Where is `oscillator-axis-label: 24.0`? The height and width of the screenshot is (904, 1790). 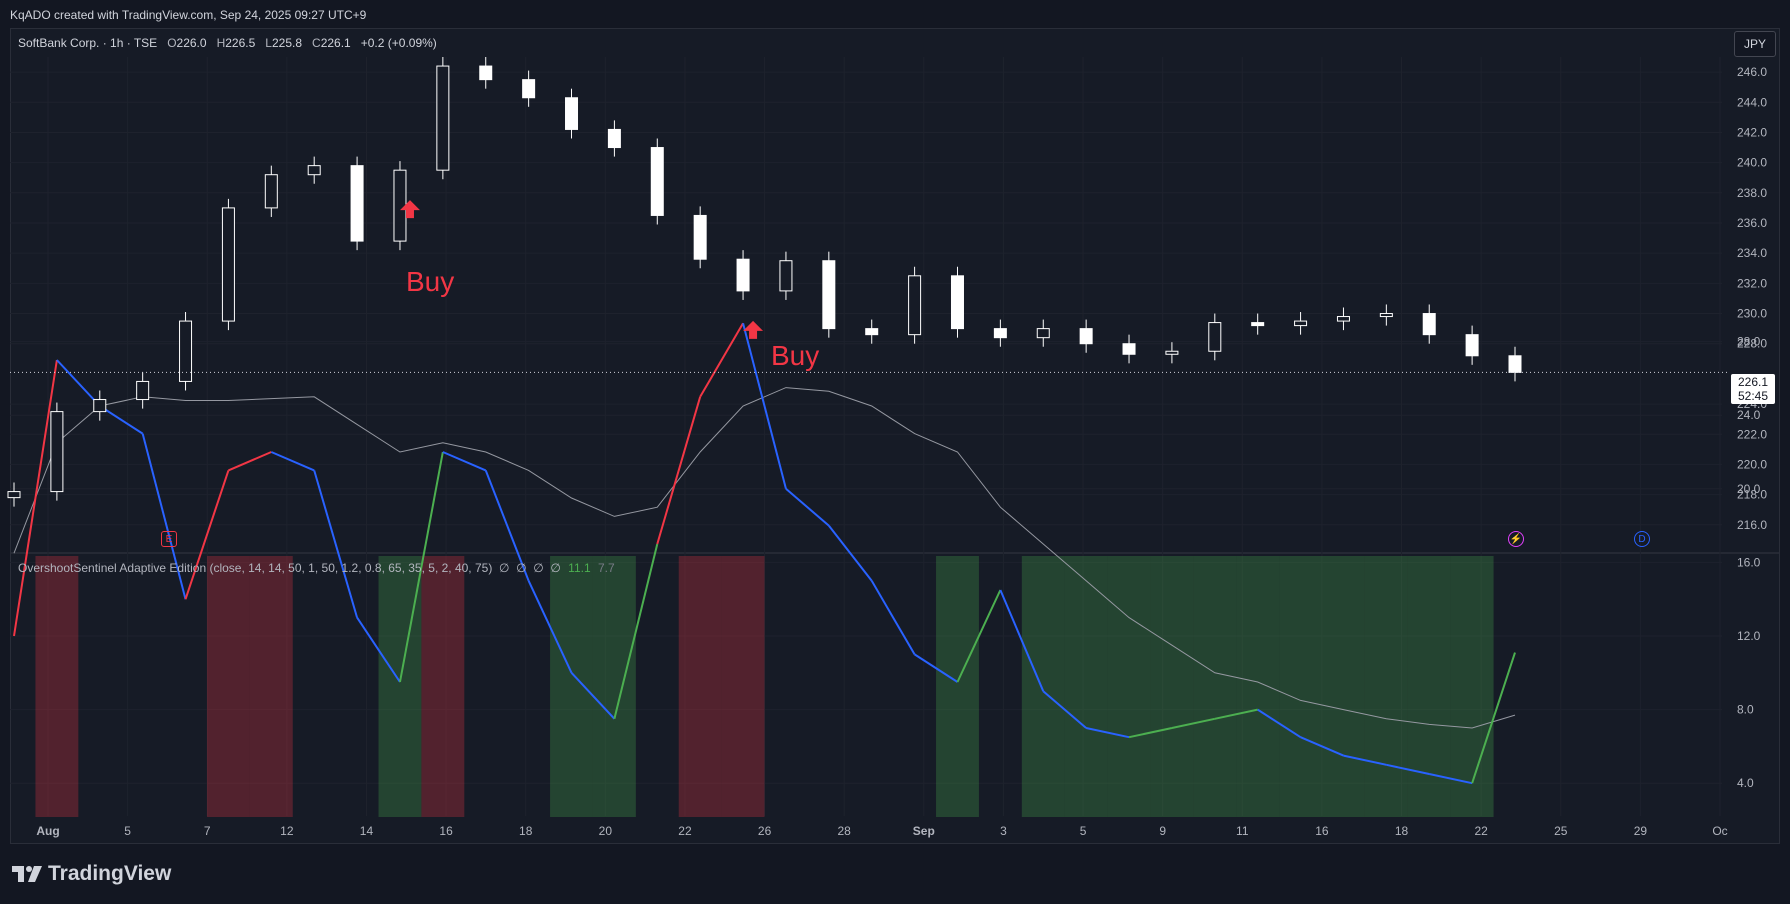 oscillator-axis-label: 24.0 is located at coordinates (1749, 415).